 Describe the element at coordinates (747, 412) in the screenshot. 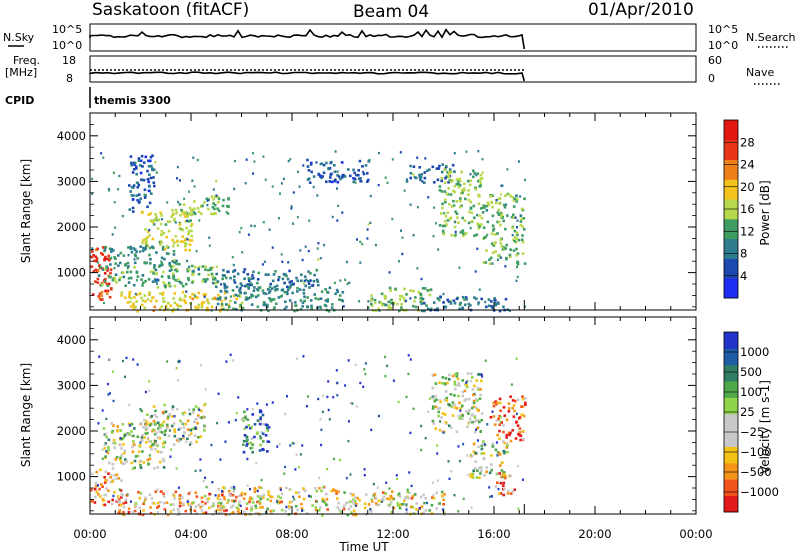

I see `velocity-colorbar-tick-label: 25` at that location.